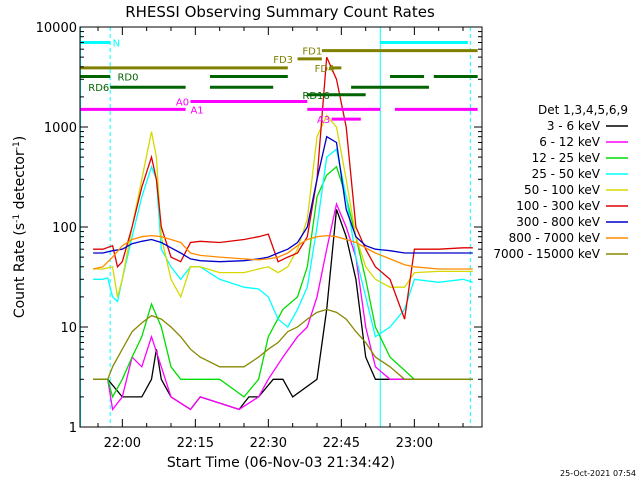 The width and height of the screenshot is (640, 480). I want to click on y-tick-label: 10, so click(68, 328).